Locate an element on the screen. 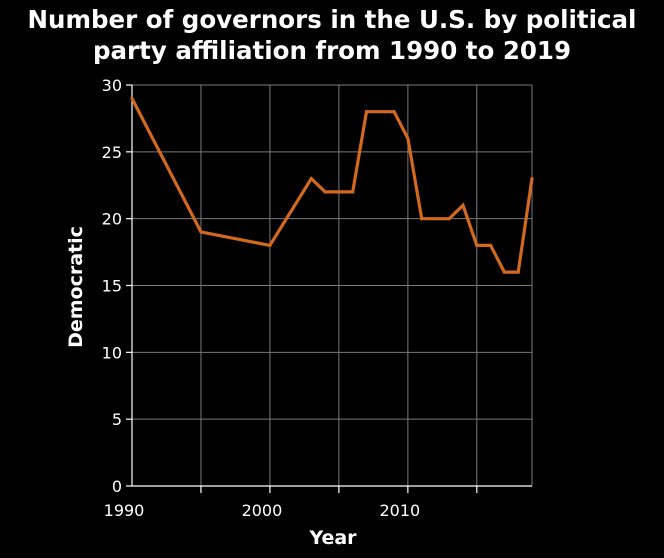 The image size is (664, 558). y-tick-label-10: 10 is located at coordinates (112, 352).